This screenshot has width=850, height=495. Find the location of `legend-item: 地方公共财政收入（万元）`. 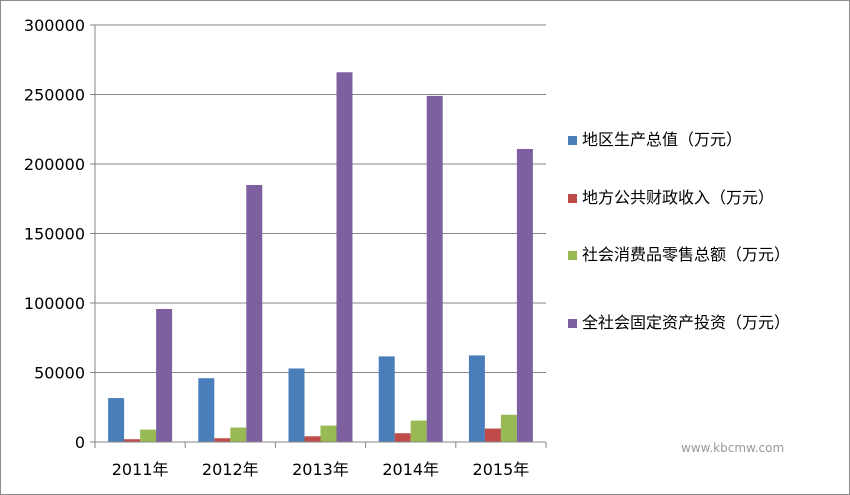

legend-item: 地方公共财政收入（万元） is located at coordinates (707, 198).